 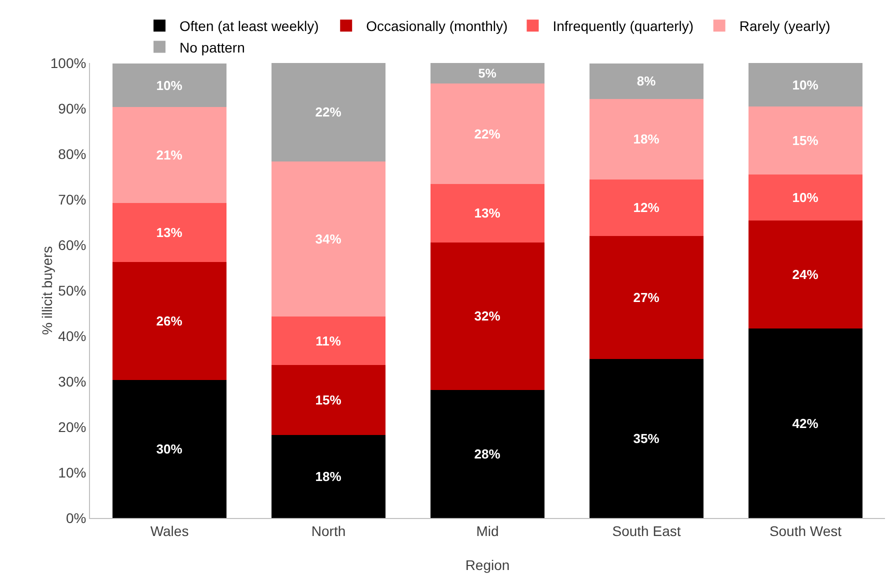 I want to click on data-label: 8%, so click(x=646, y=81).